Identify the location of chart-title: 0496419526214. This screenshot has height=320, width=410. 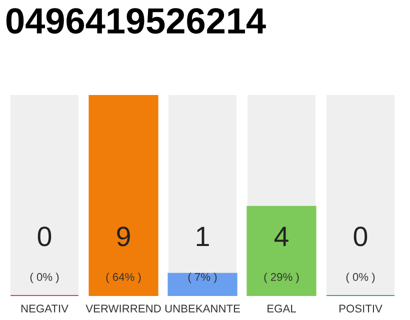
(136, 21).